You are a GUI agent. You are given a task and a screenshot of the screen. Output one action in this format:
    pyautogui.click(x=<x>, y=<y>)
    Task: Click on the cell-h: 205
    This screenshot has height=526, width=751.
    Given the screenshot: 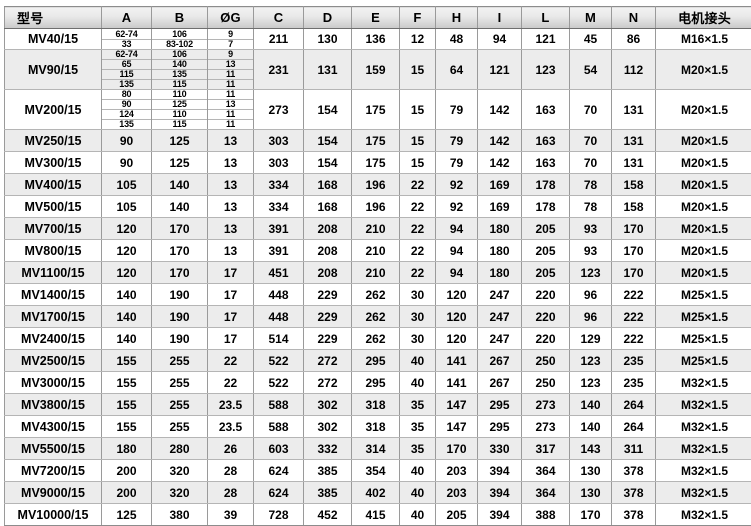 What is the action you would take?
    pyautogui.click(x=457, y=515)
    